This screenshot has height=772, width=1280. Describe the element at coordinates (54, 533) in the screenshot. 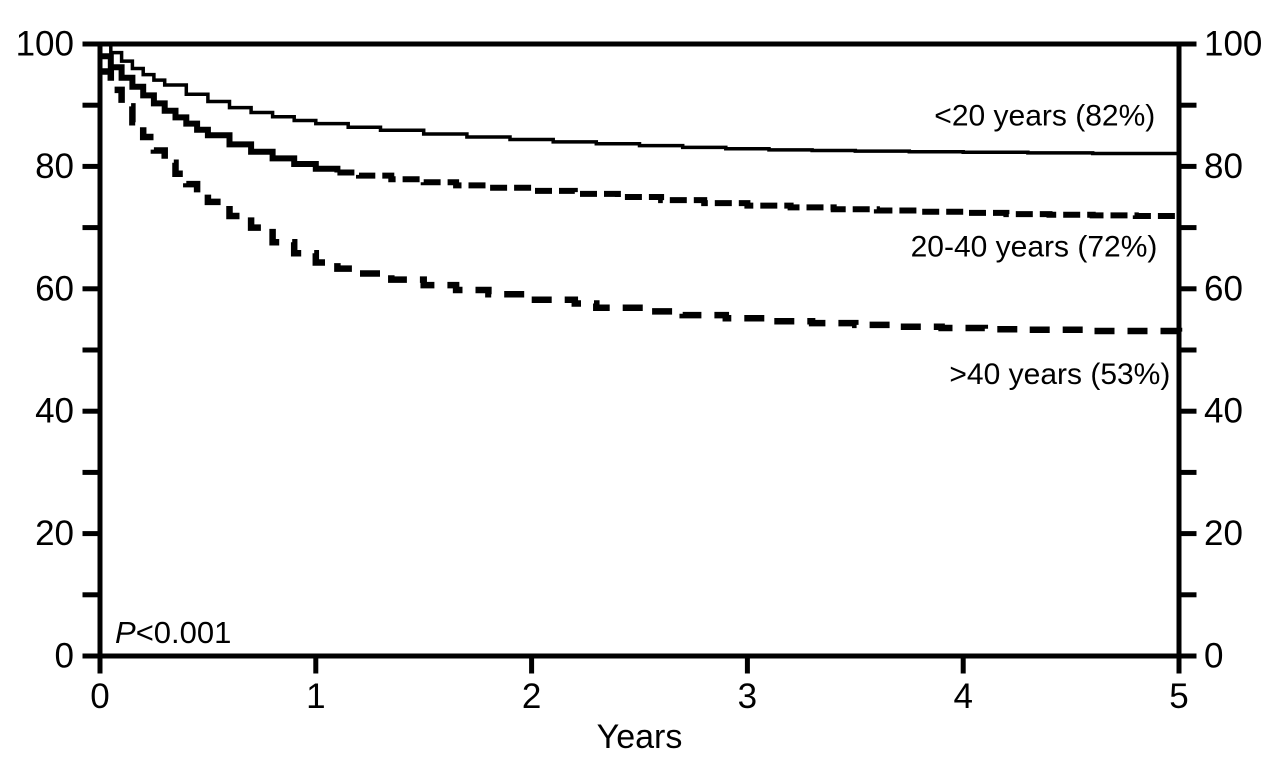

I see `y-axis-label-left: 20` at that location.